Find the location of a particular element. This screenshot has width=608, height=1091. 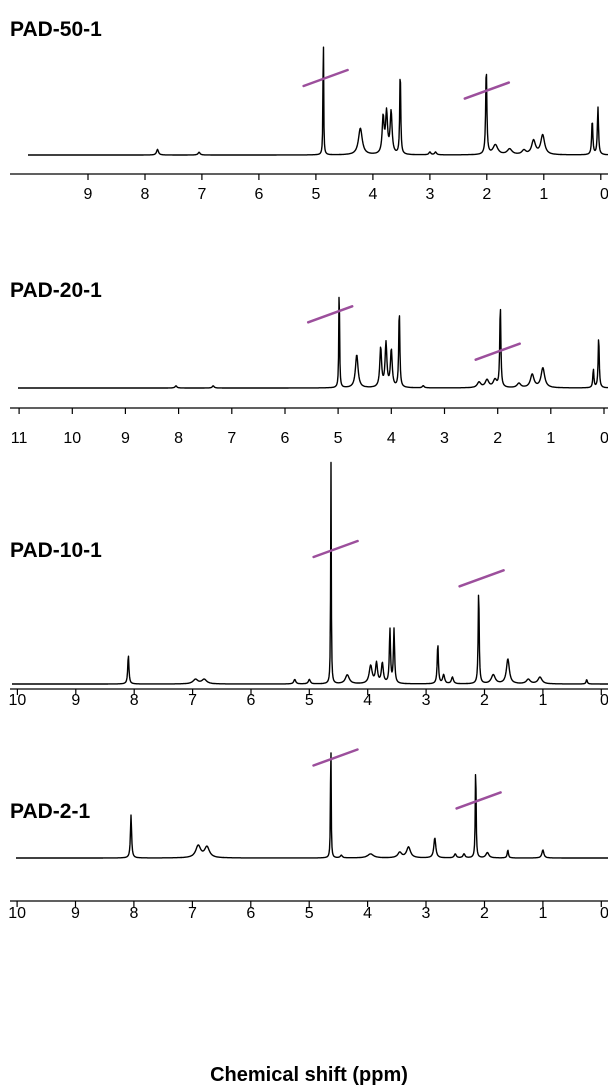

x-axis-title: Chemical shift (ppm) is located at coordinates (309, 1075).